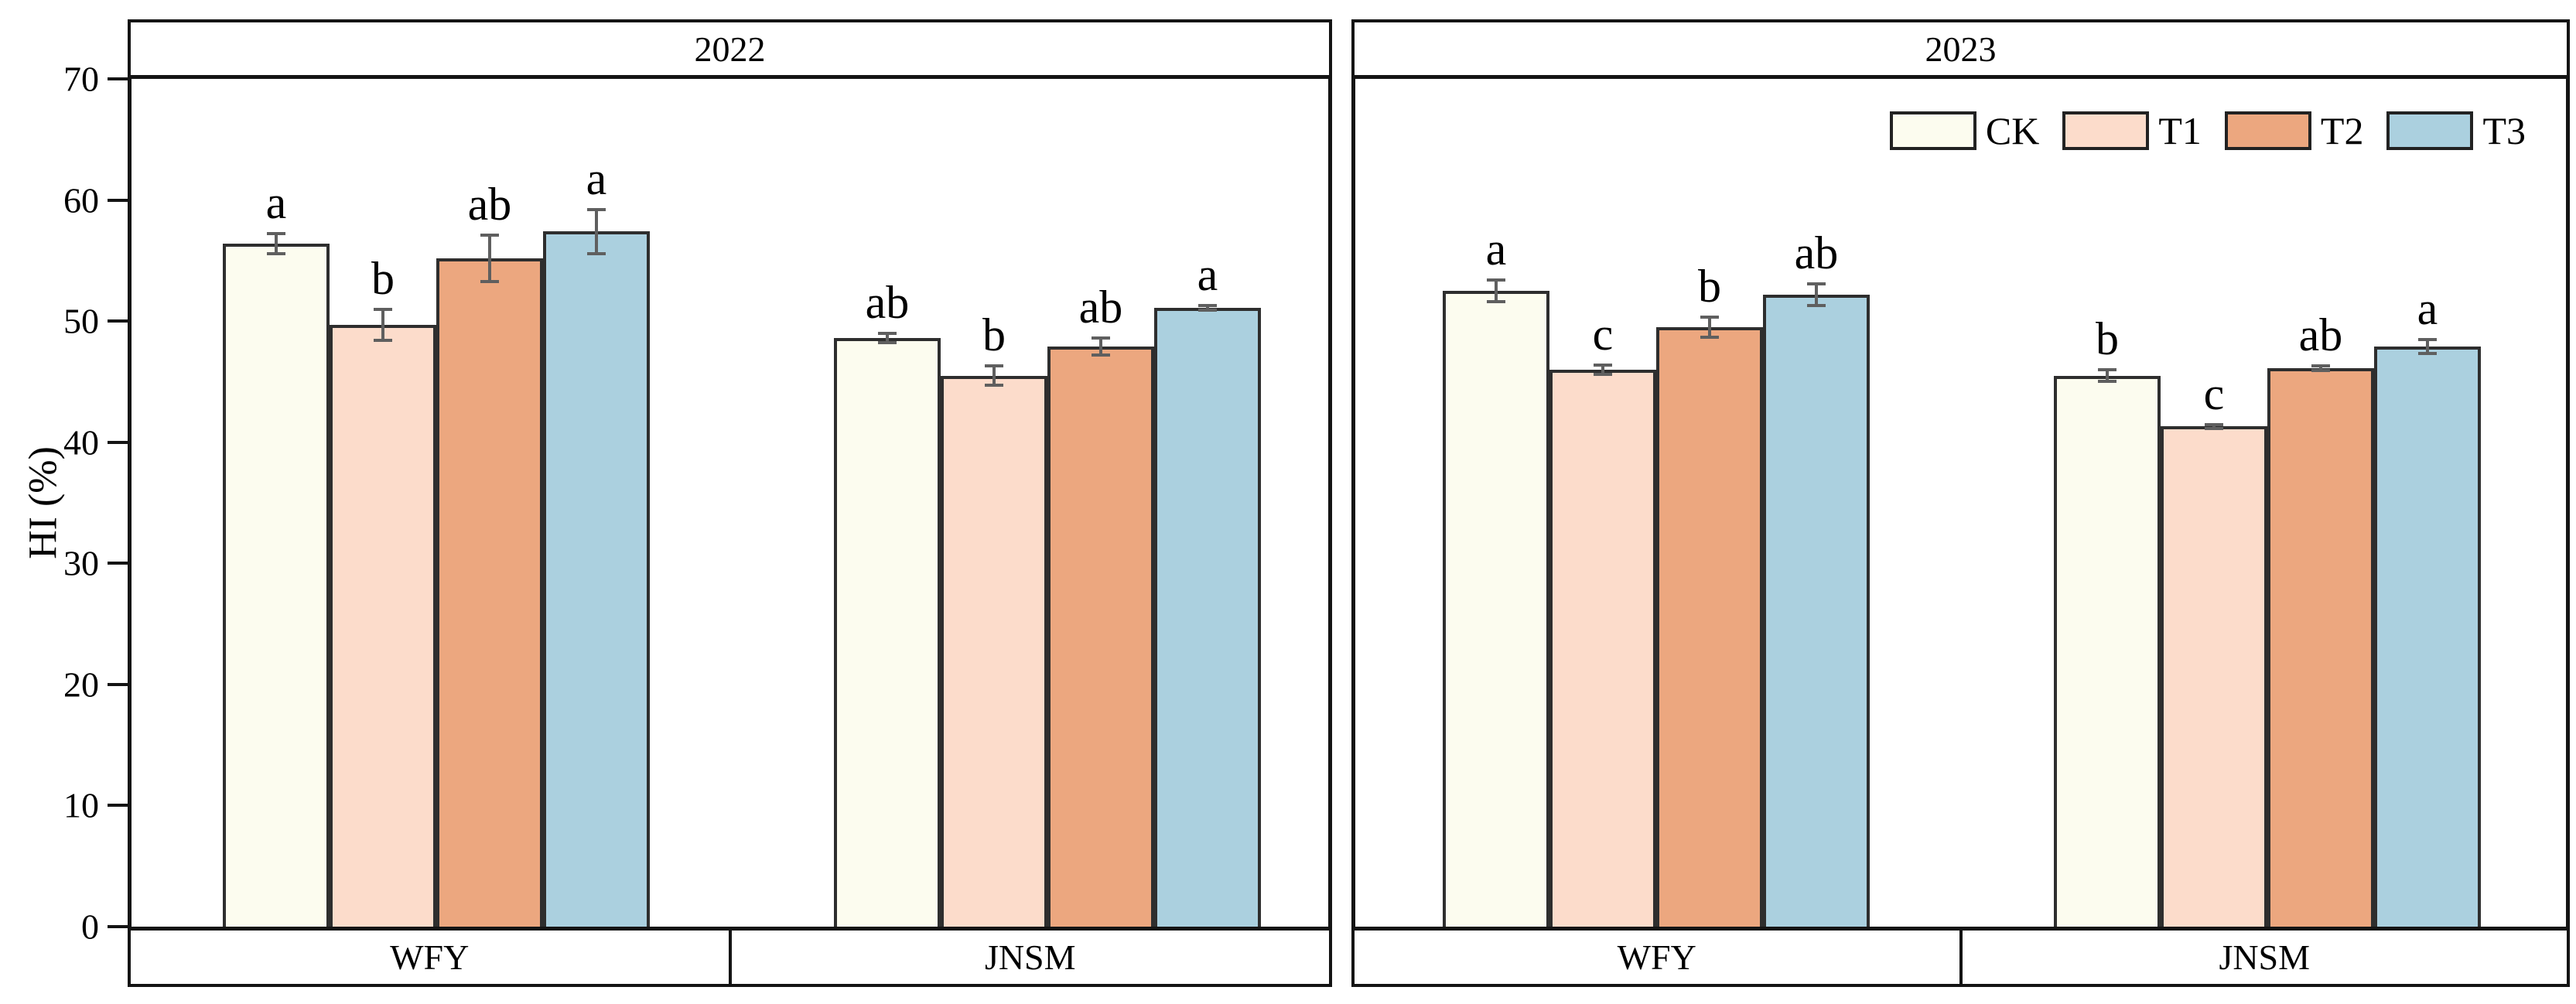 The image size is (2576, 1004). I want to click on legend-swatch-t3, so click(2430, 130).